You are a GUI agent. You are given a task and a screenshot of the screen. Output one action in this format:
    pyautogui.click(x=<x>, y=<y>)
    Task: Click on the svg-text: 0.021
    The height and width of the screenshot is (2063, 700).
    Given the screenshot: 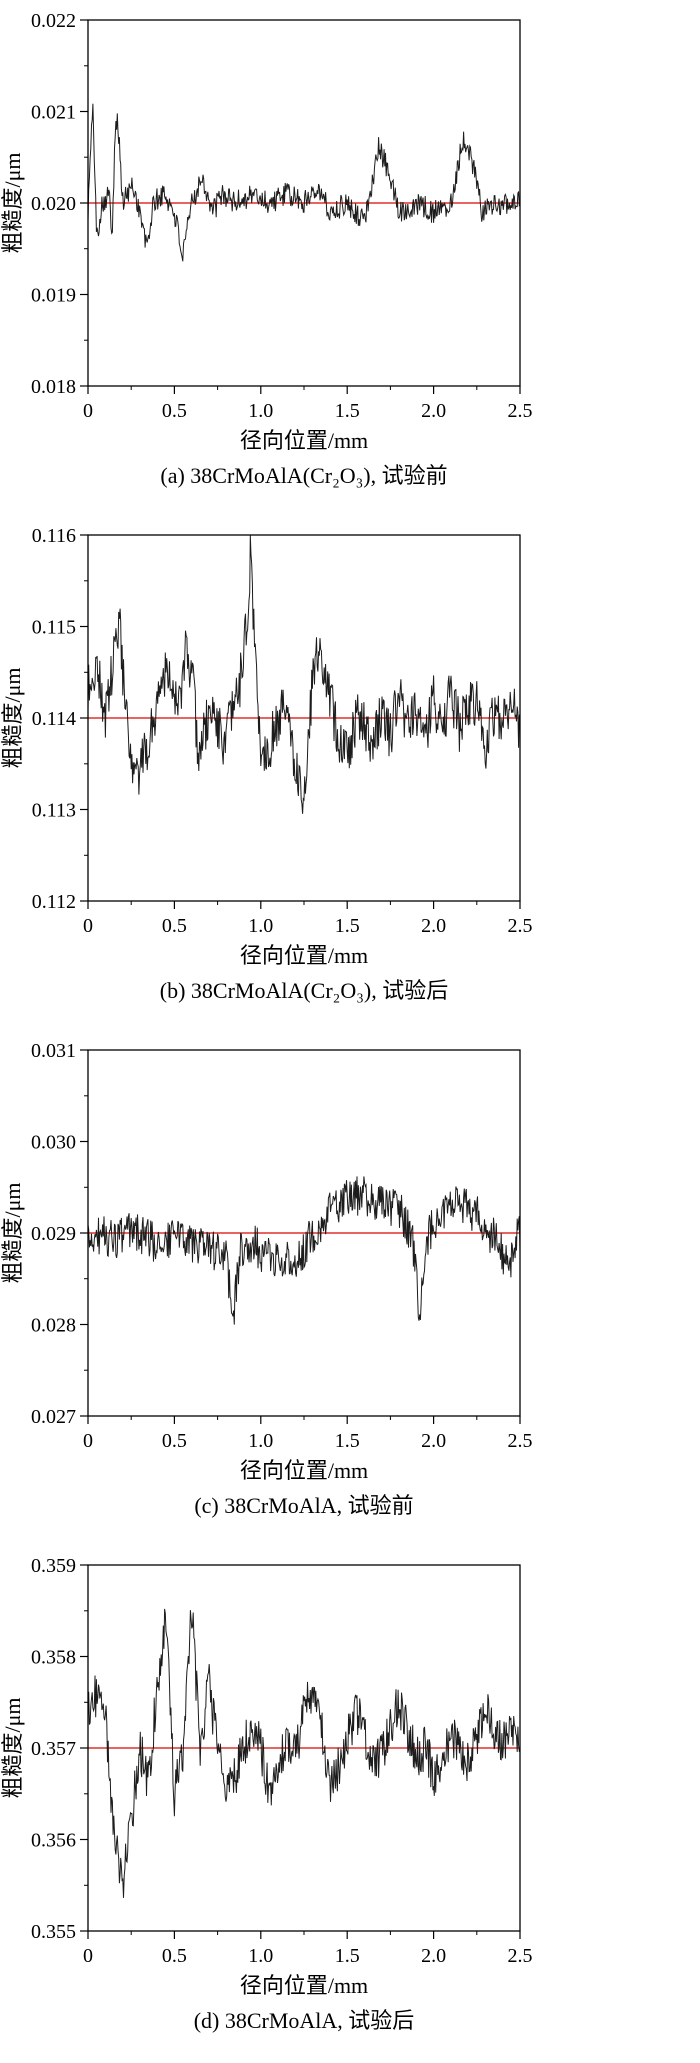 What is the action you would take?
    pyautogui.click(x=53, y=113)
    